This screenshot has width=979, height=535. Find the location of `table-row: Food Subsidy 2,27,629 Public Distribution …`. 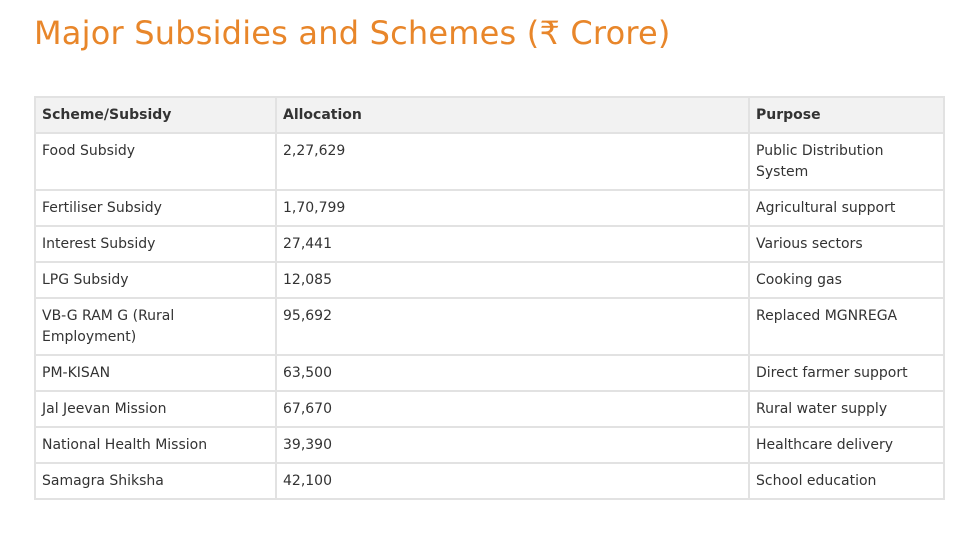

table-row: Food Subsidy 2,27,629 Public Distribution … is located at coordinates (489, 161).